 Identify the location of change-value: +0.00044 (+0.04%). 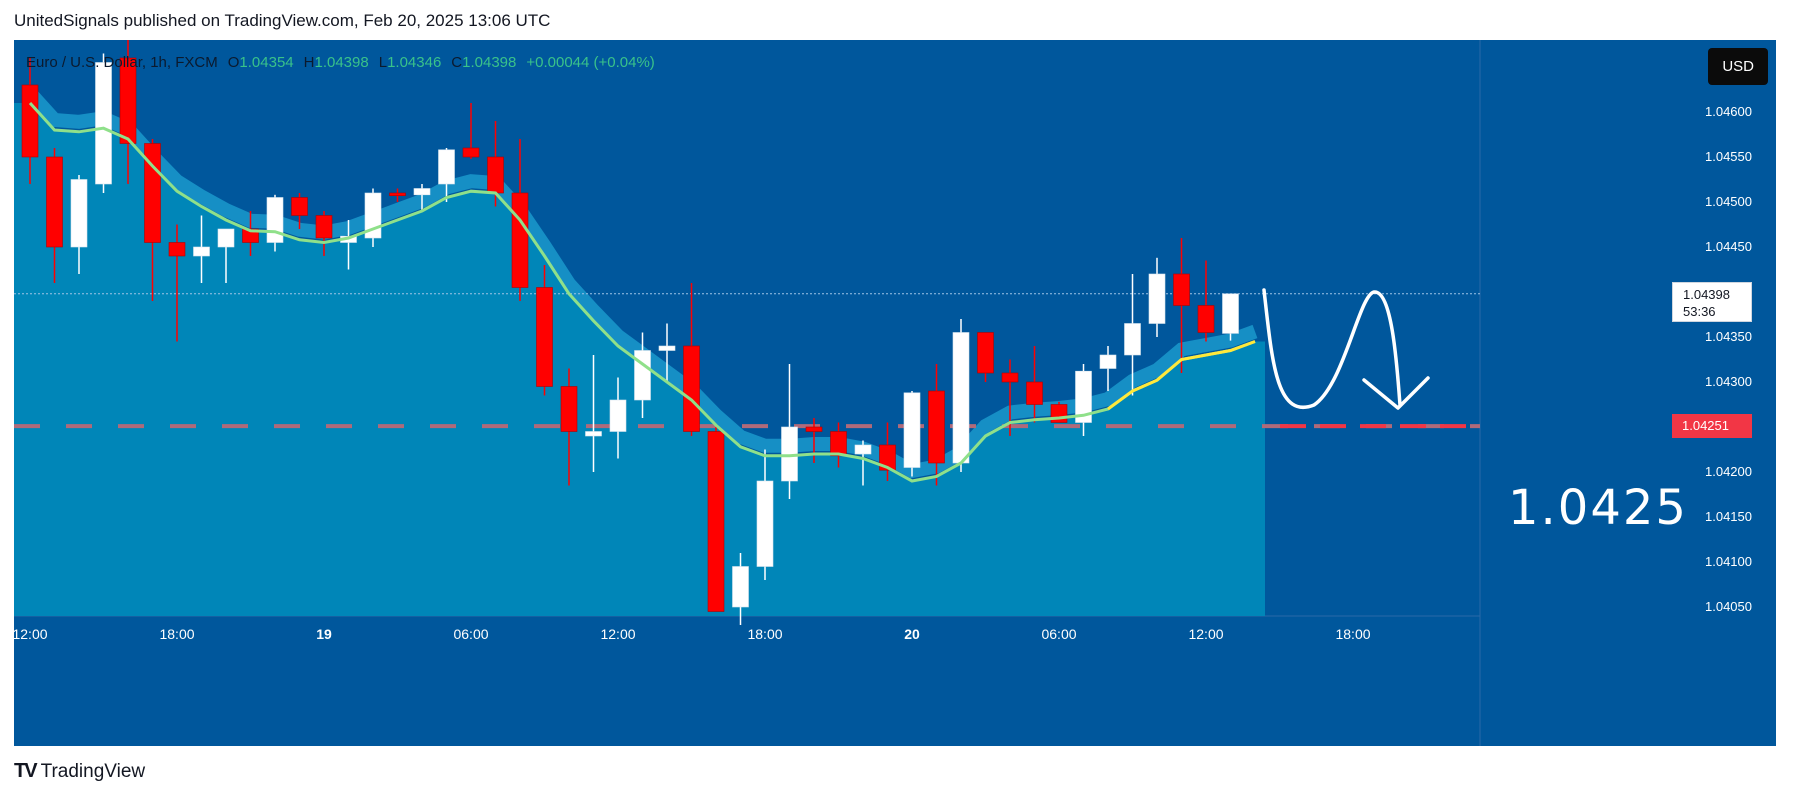
(590, 62).